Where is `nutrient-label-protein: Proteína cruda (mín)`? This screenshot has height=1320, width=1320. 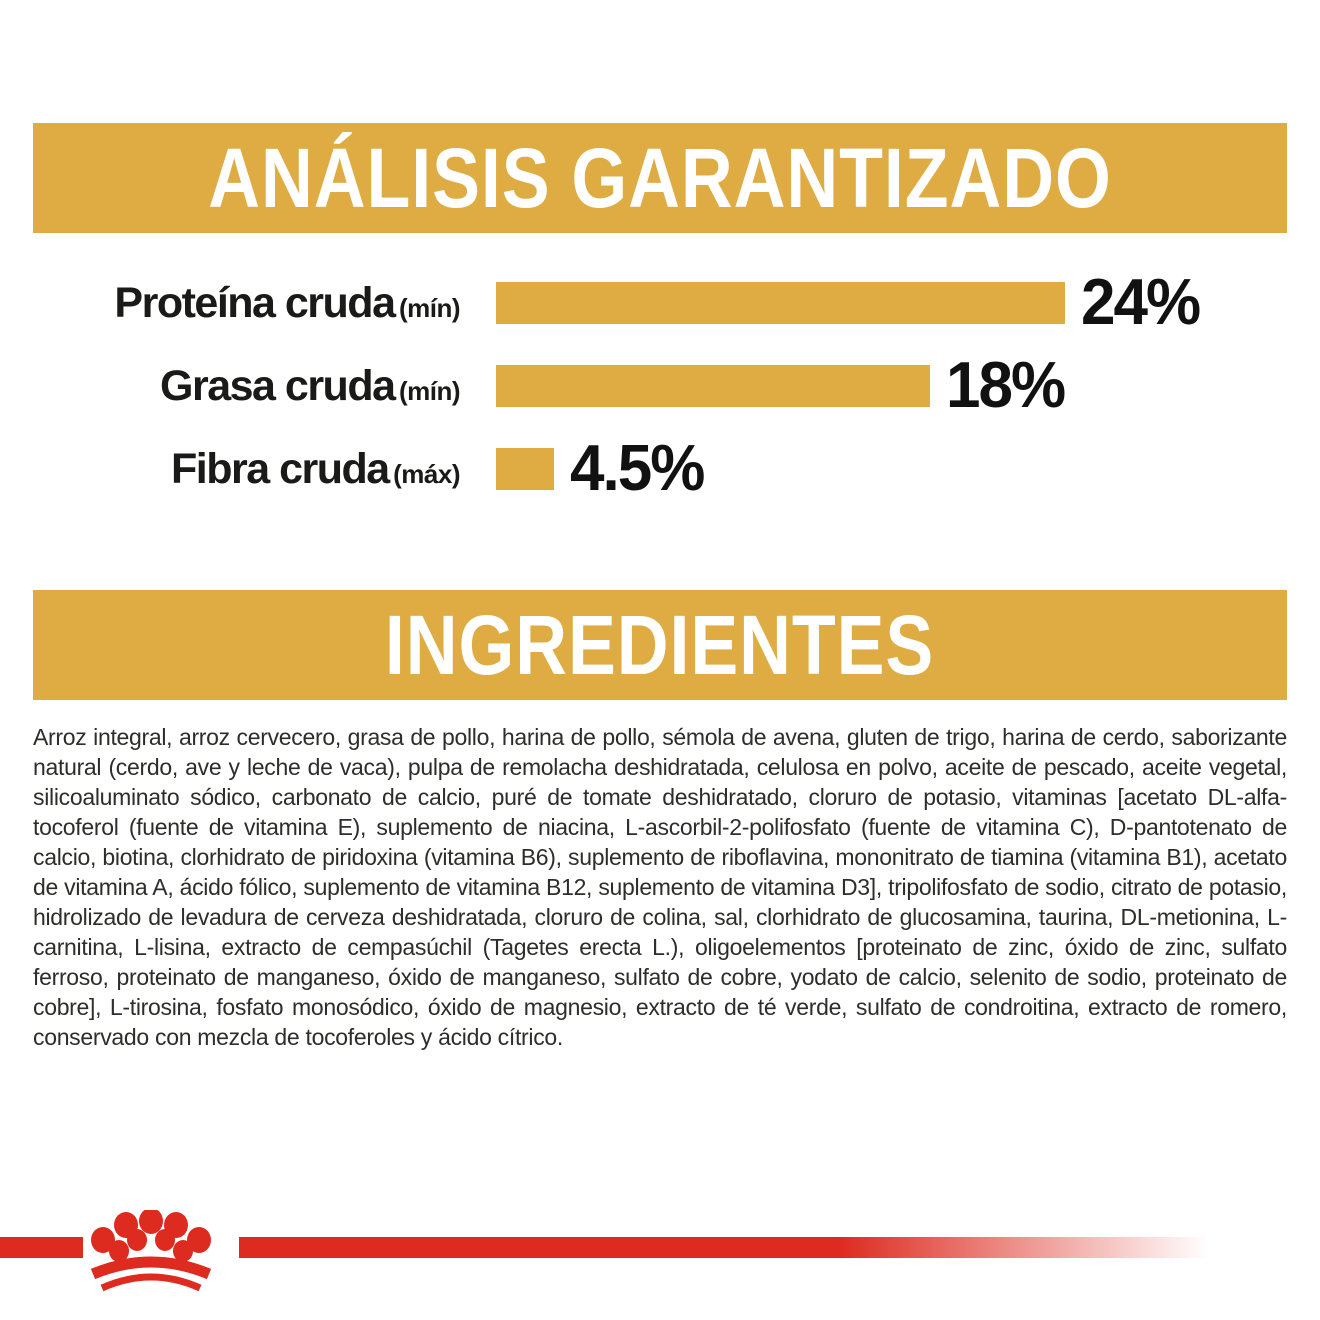 nutrient-label-protein: Proteína cruda (mín) is located at coordinates (264, 303).